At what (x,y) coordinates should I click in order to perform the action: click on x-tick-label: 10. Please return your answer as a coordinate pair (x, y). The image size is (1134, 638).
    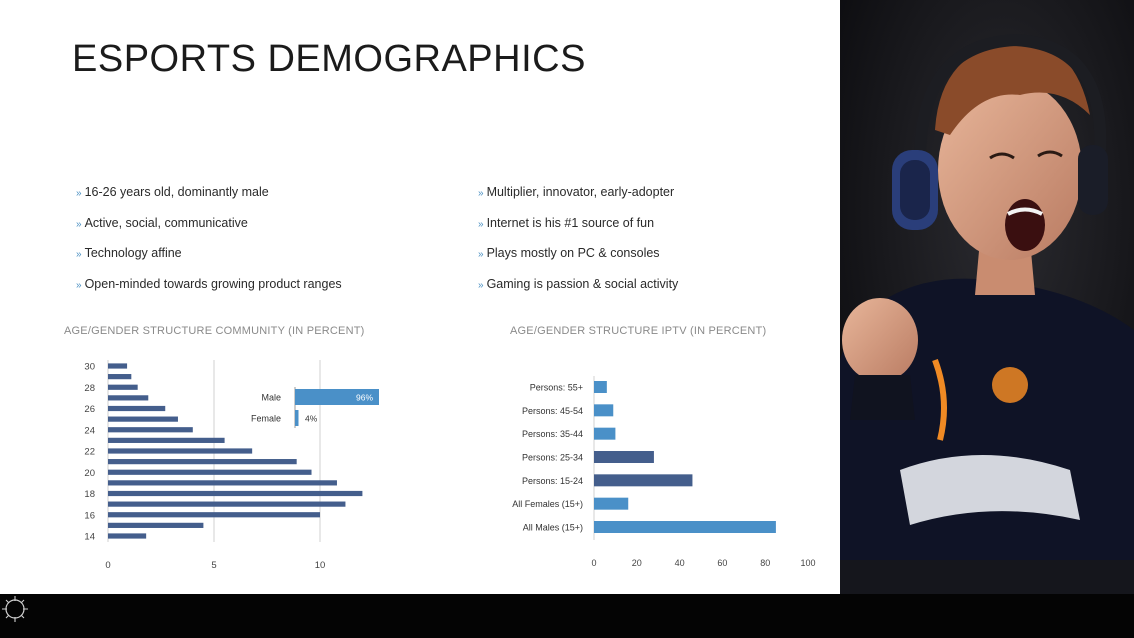
    Looking at the image, I should click on (320, 565).